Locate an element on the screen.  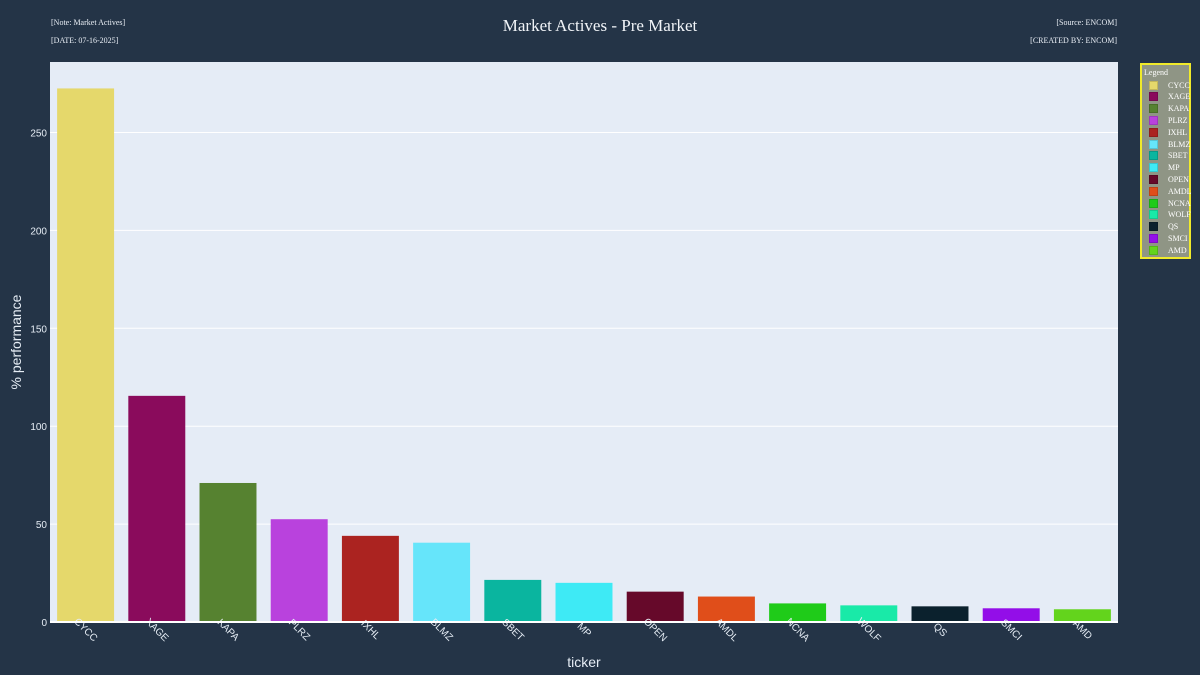
y-axis-label: % performance is located at coordinates (16, 341).